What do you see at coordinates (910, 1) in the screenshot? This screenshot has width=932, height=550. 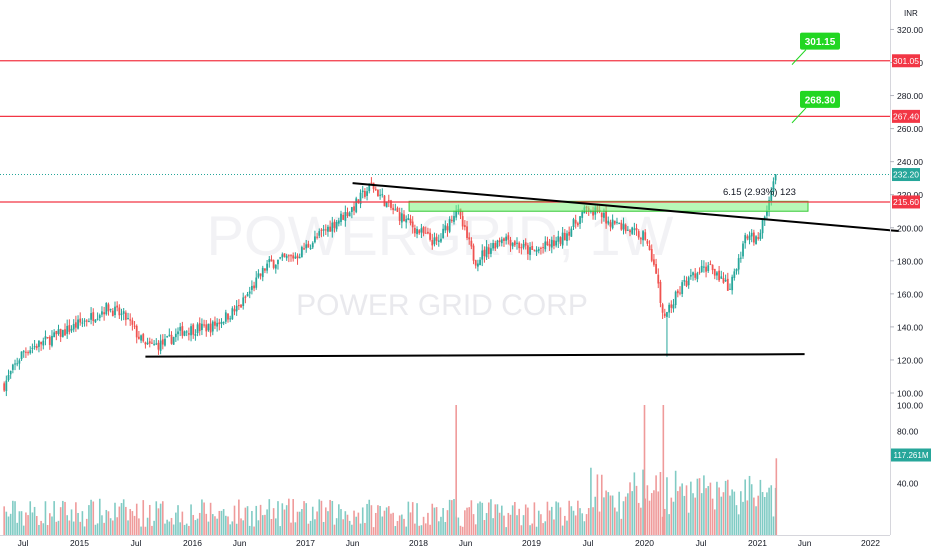 I see `price-tick-label: 340.00` at bounding box center [910, 1].